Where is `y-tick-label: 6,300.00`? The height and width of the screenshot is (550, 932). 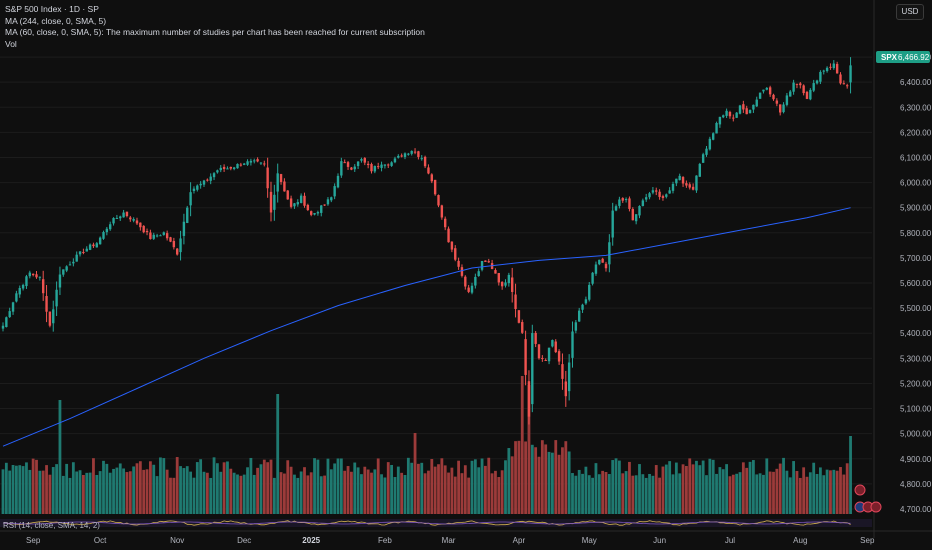
y-tick-label: 6,300.00 is located at coordinates (916, 107).